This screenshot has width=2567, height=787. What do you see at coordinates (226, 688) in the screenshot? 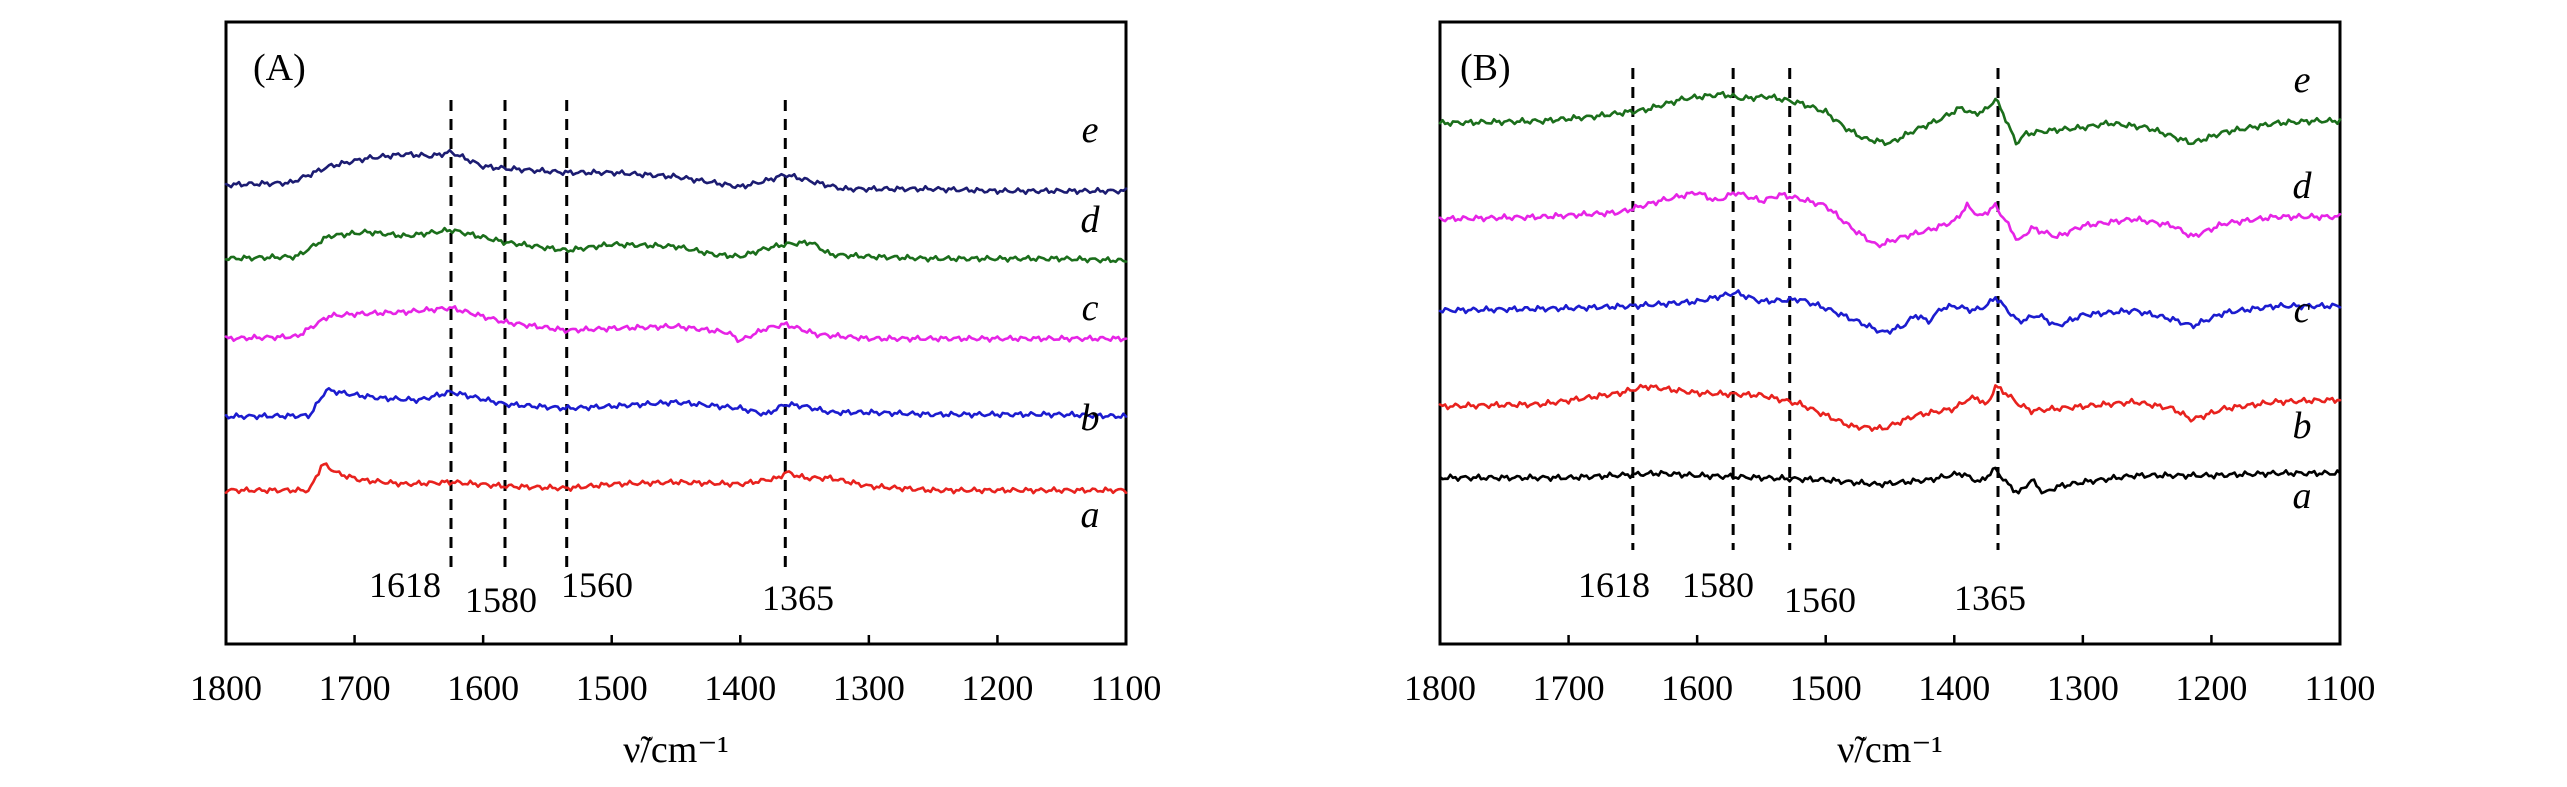
I see `panel-a-x-tick-label-1800: 1800` at bounding box center [226, 688].